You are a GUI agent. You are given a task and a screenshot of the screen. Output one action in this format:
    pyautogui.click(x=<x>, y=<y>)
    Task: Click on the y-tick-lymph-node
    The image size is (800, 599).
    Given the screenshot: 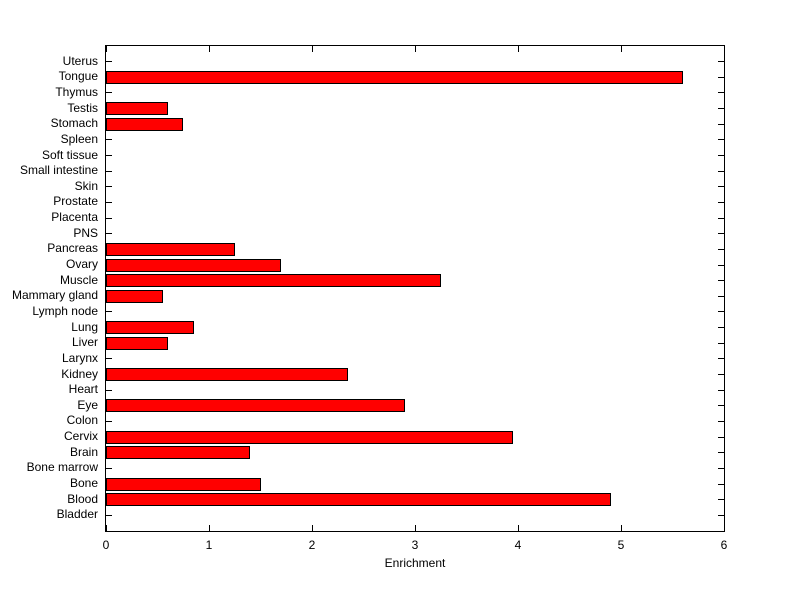 What is the action you would take?
    pyautogui.click(x=109, y=311)
    